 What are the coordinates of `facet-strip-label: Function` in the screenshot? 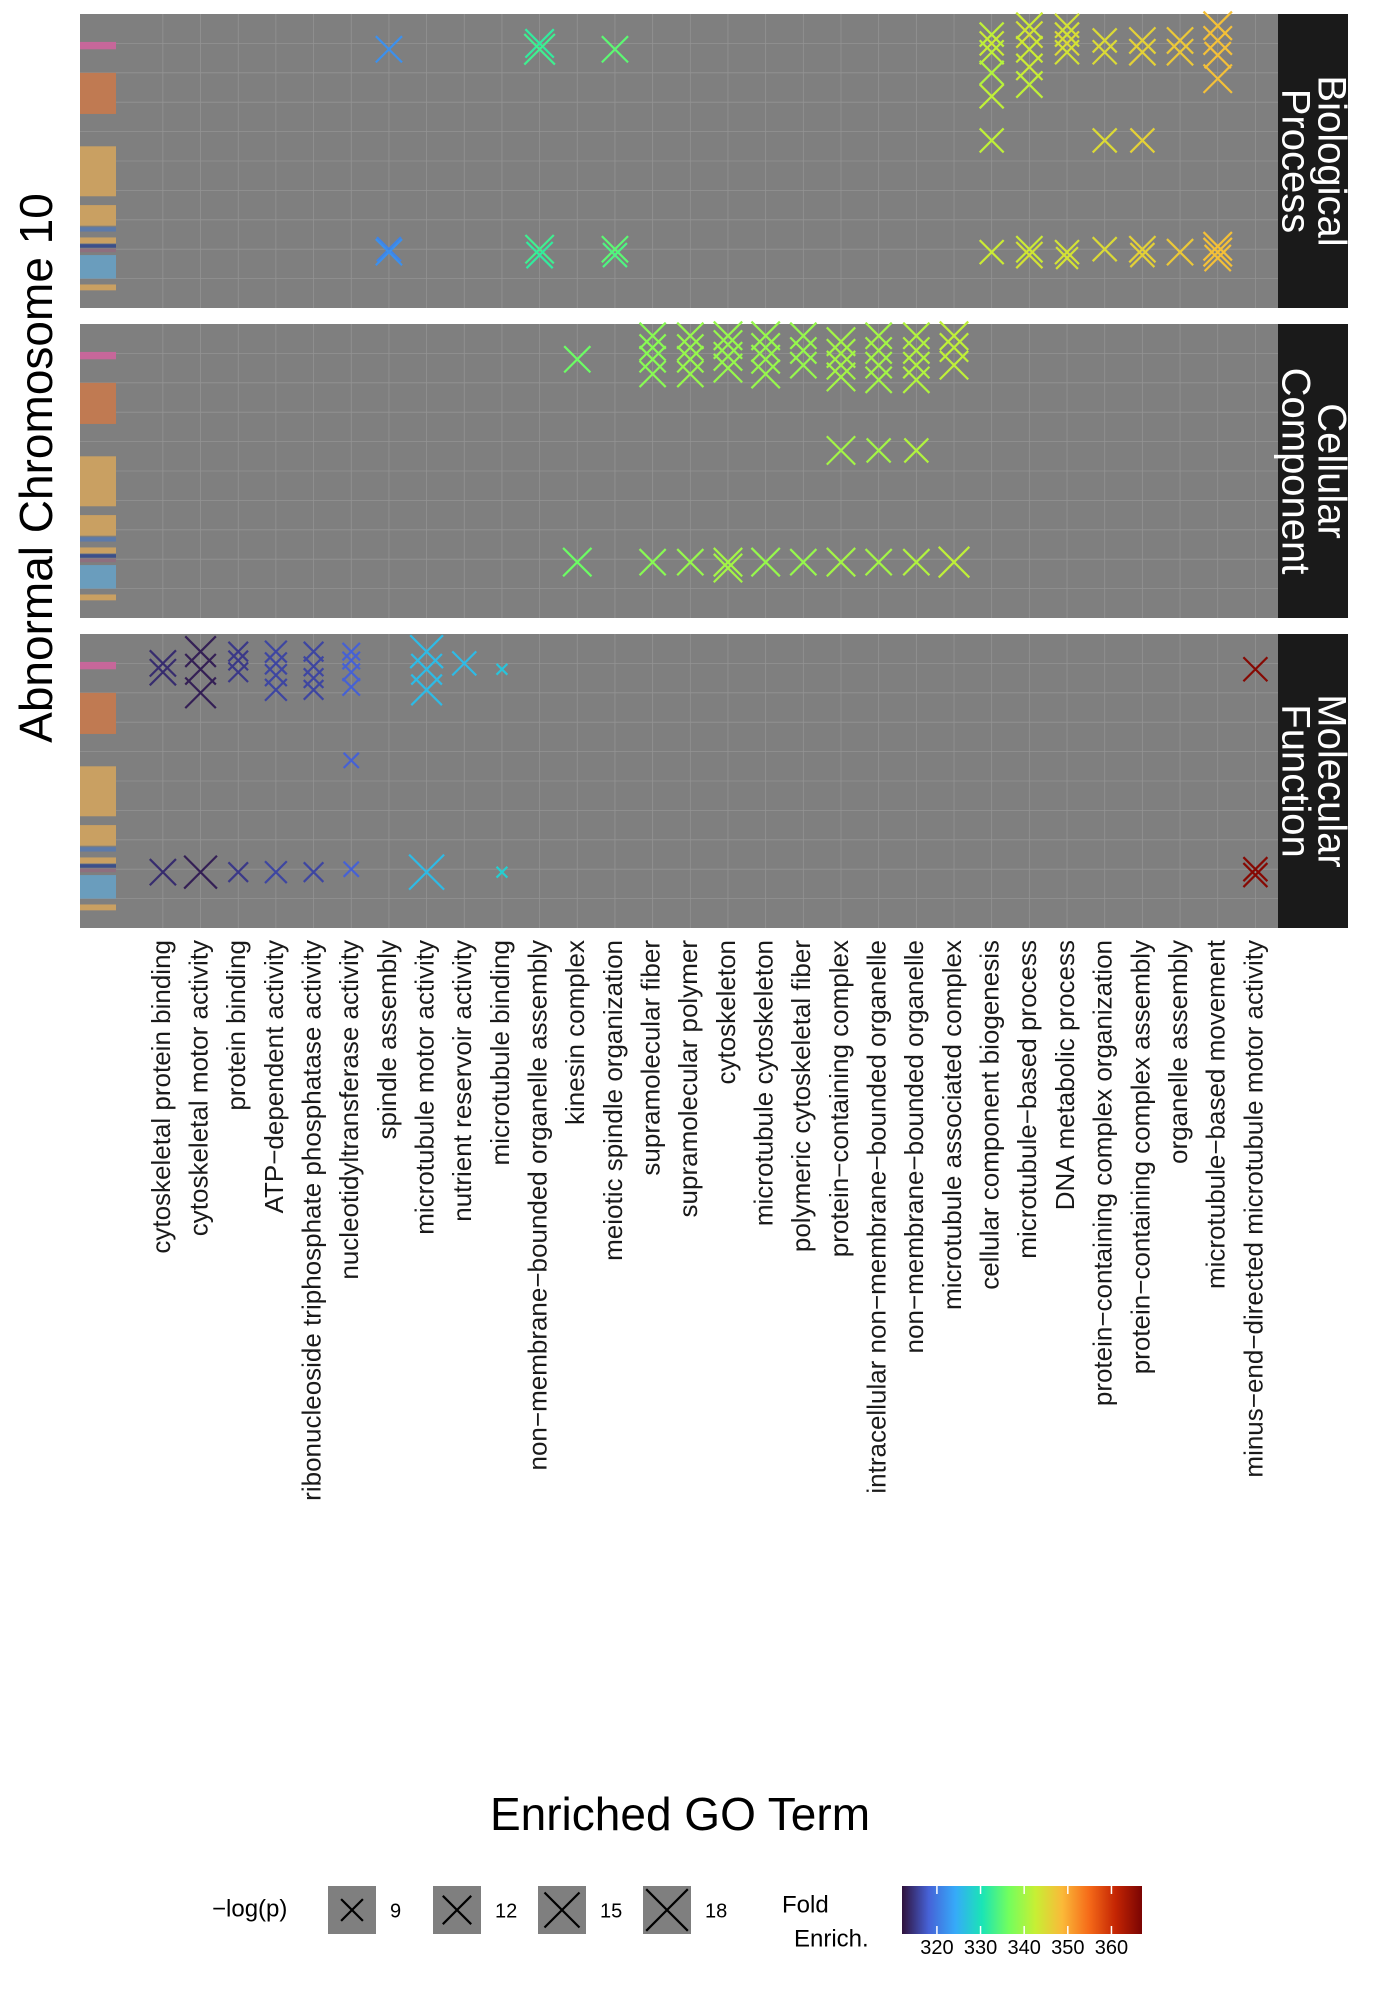 It's located at (1295, 780).